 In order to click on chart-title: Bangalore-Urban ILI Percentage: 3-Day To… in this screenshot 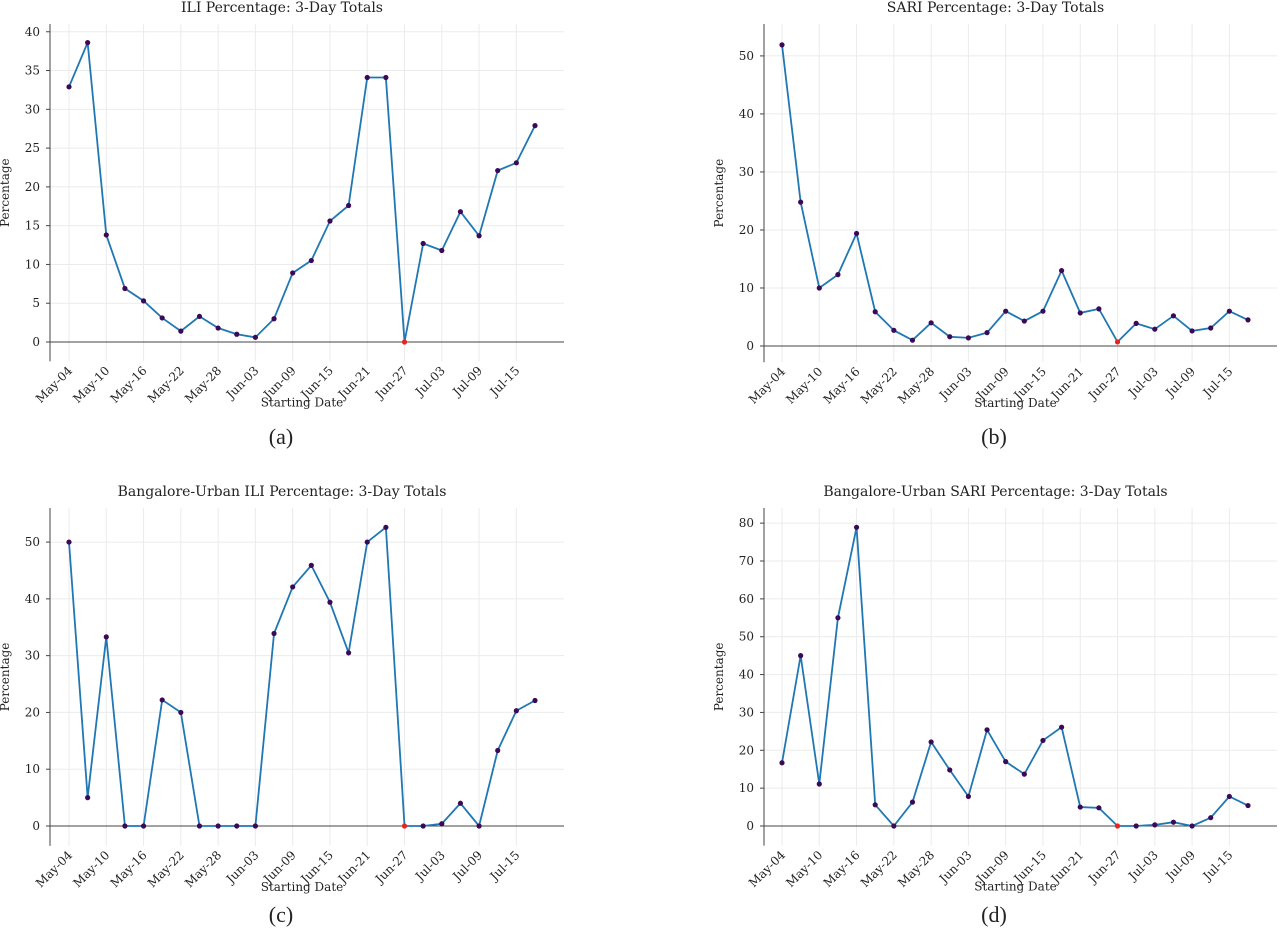, I will do `click(282, 492)`.